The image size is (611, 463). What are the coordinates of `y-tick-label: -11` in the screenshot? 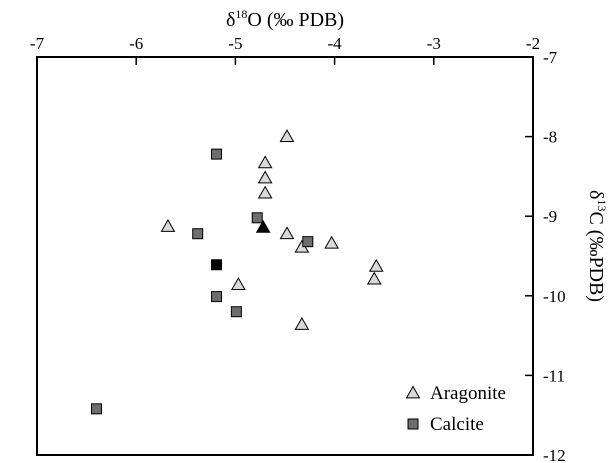 It's located at (554, 375).